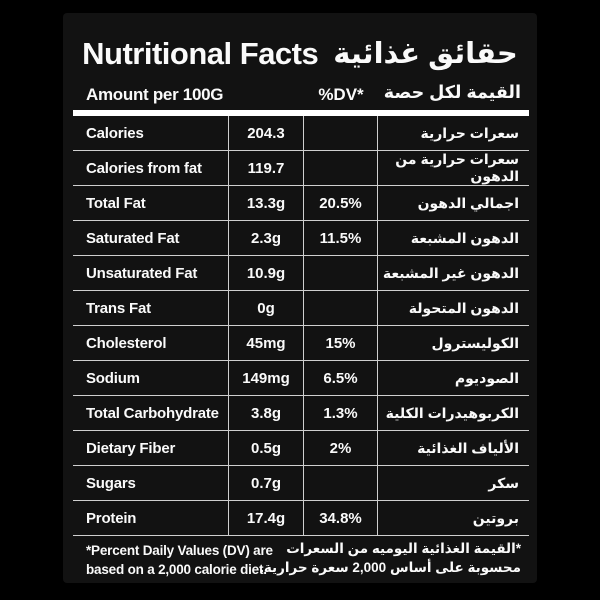 The width and height of the screenshot is (600, 600). What do you see at coordinates (390, 567) in the screenshot?
I see `footnote-arabic-line2: محسوبة على أساس 2,000 سعرة حرارية.` at bounding box center [390, 567].